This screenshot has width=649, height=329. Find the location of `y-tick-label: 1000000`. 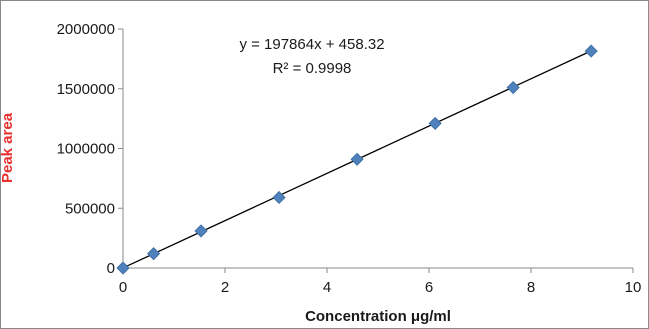

y-tick-label: 1000000 is located at coordinates (86, 149).